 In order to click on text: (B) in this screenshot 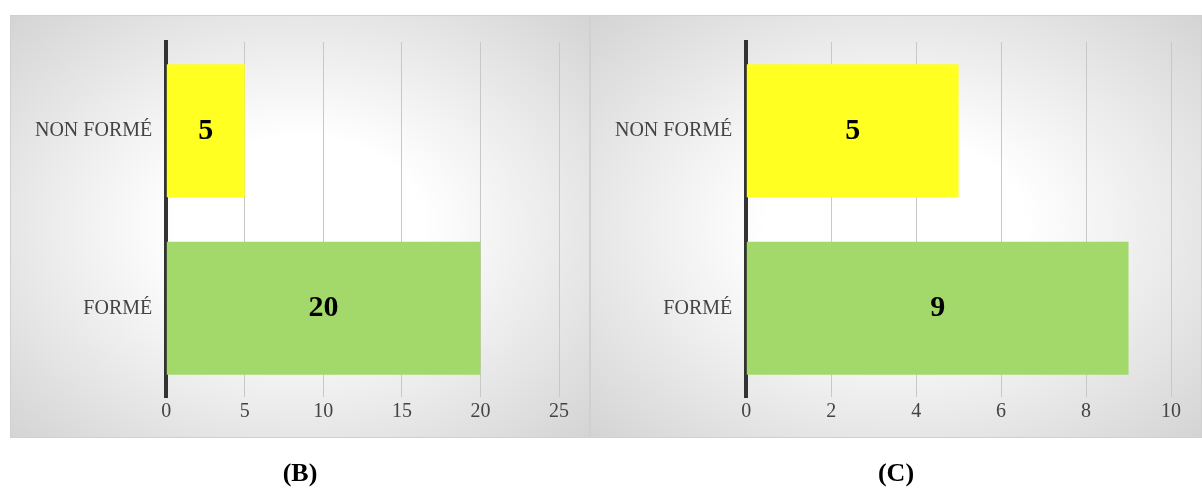, I will do `click(300, 473)`.